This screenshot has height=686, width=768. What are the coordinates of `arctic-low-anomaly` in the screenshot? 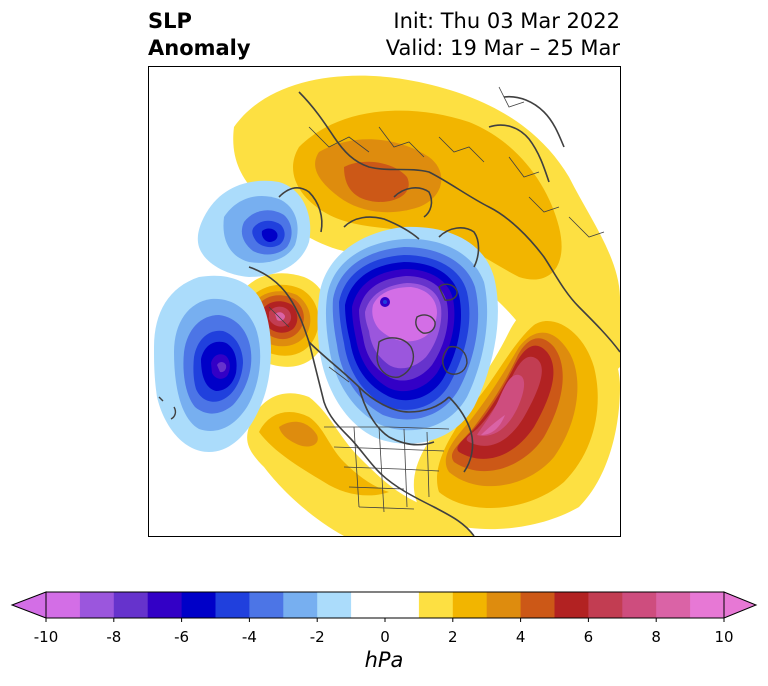 It's located at (407, 335).